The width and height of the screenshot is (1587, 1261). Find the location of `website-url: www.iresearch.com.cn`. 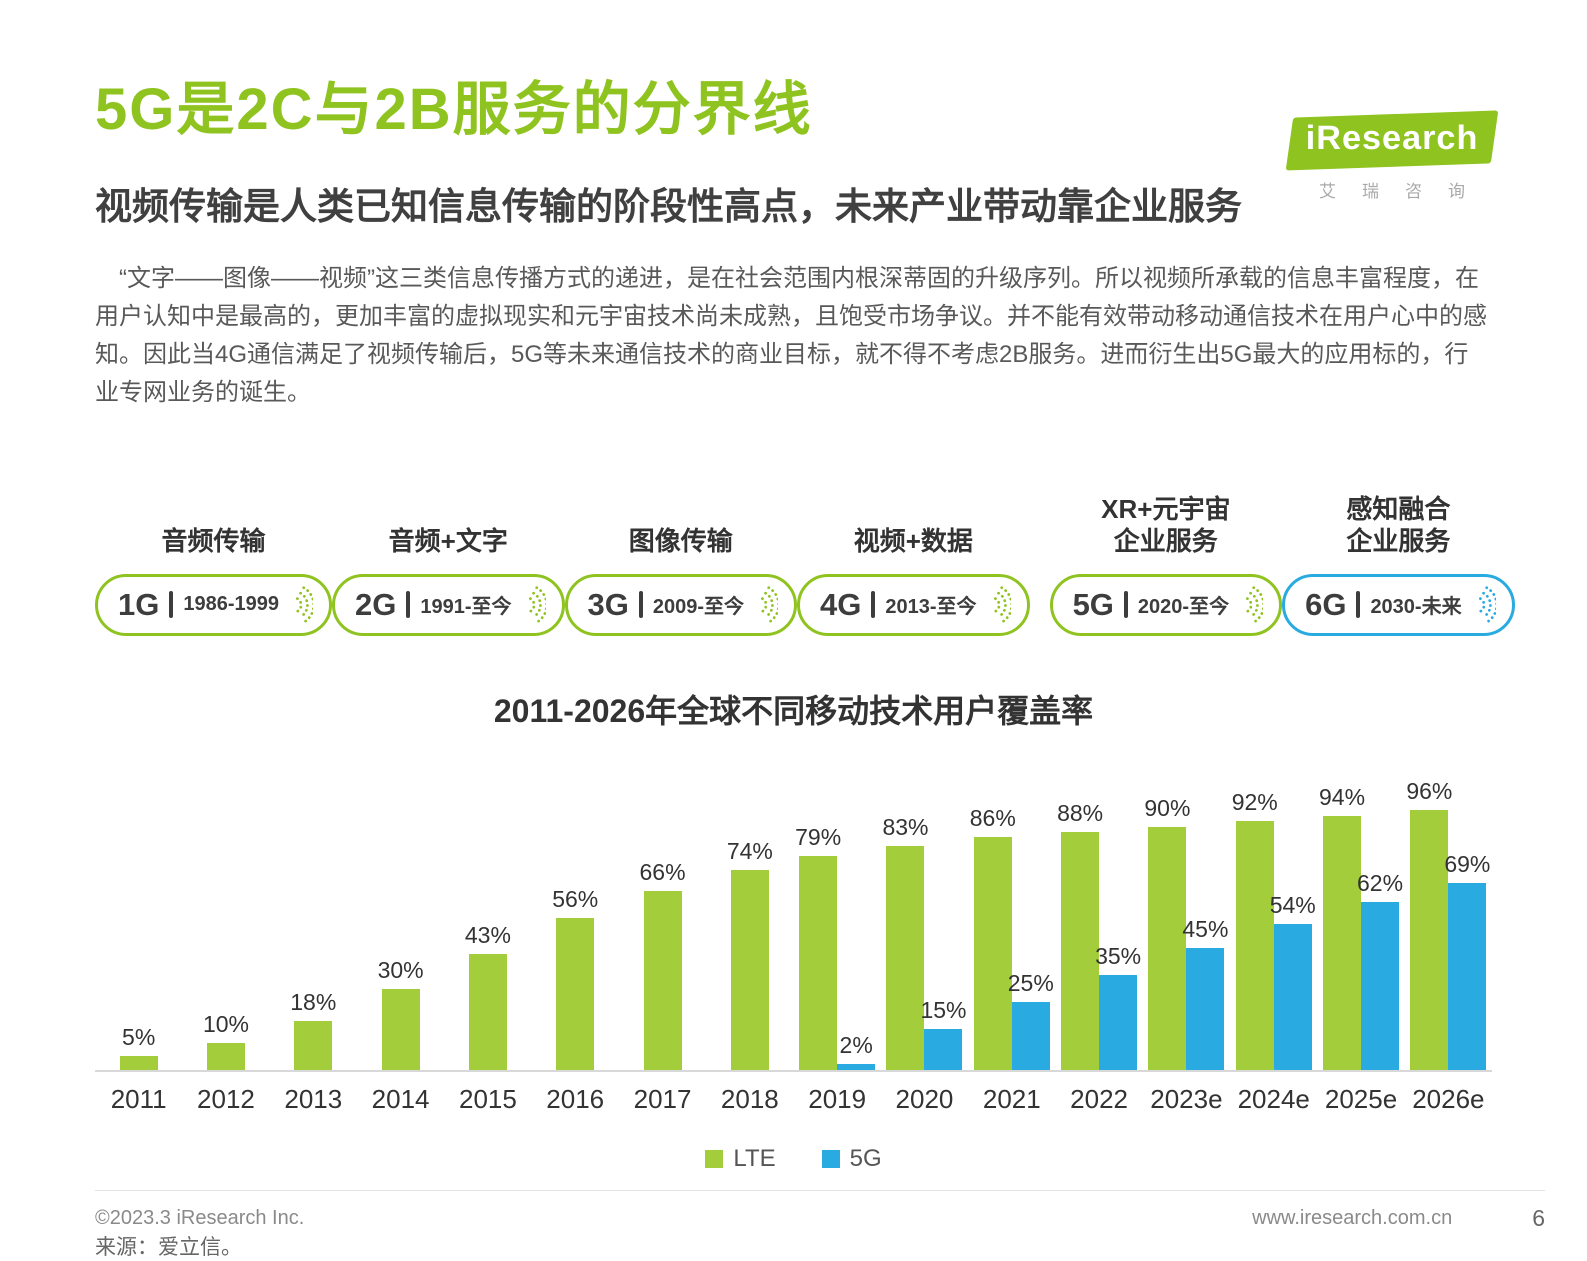

website-url: www.iresearch.com.cn is located at coordinates (1352, 1218).